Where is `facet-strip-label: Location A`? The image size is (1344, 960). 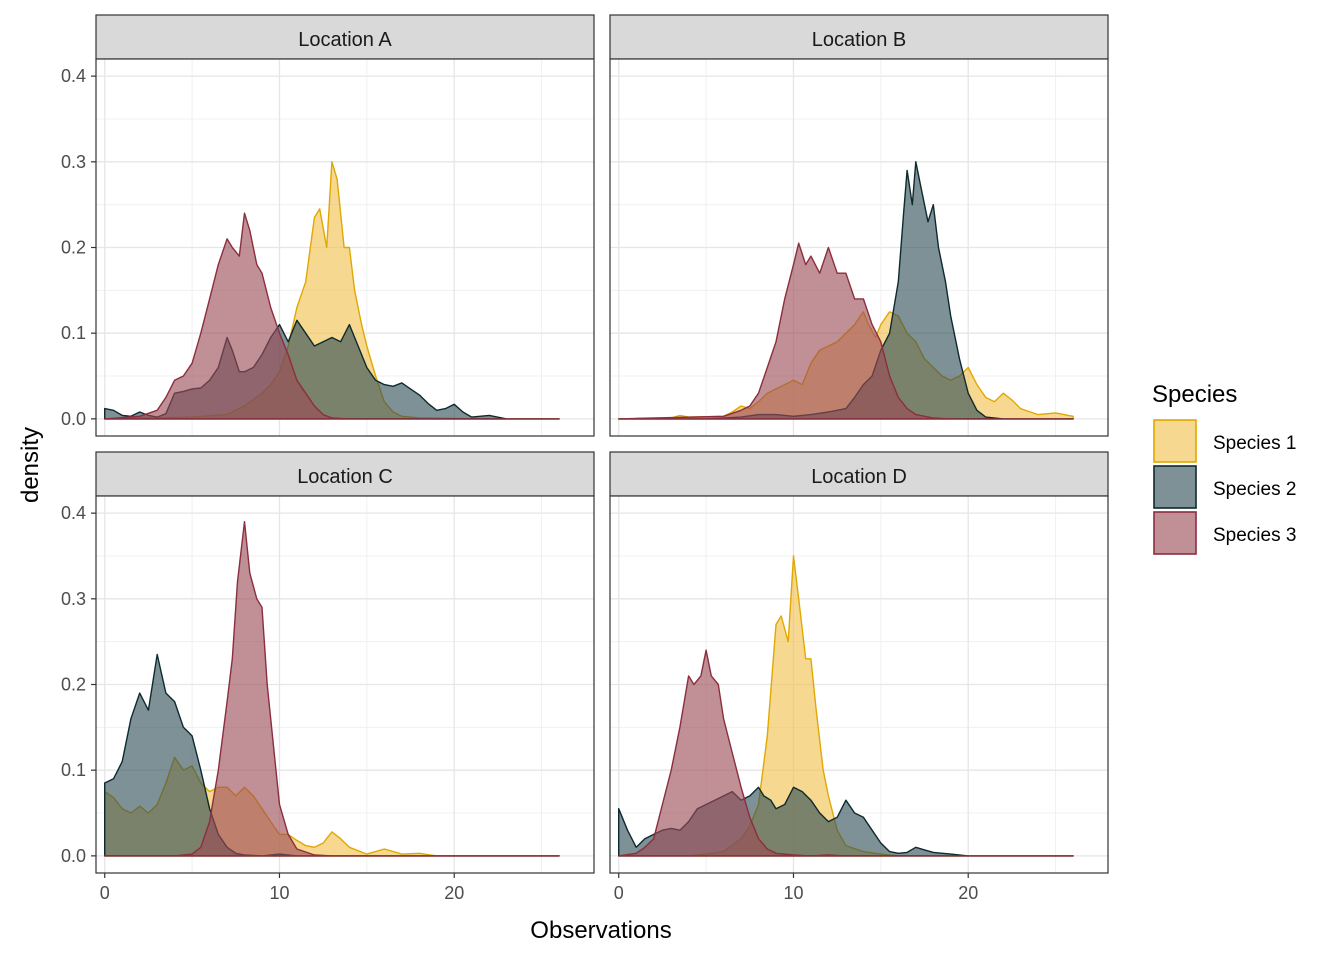
facet-strip-label: Location A is located at coordinates (345, 40).